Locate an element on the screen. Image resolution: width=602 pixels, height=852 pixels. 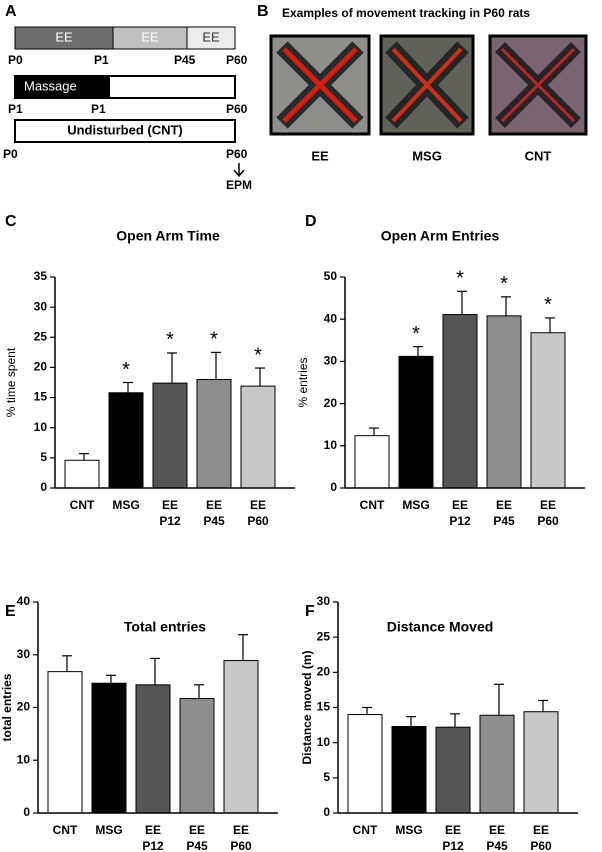
timepoint: P45 is located at coordinates (185, 60).